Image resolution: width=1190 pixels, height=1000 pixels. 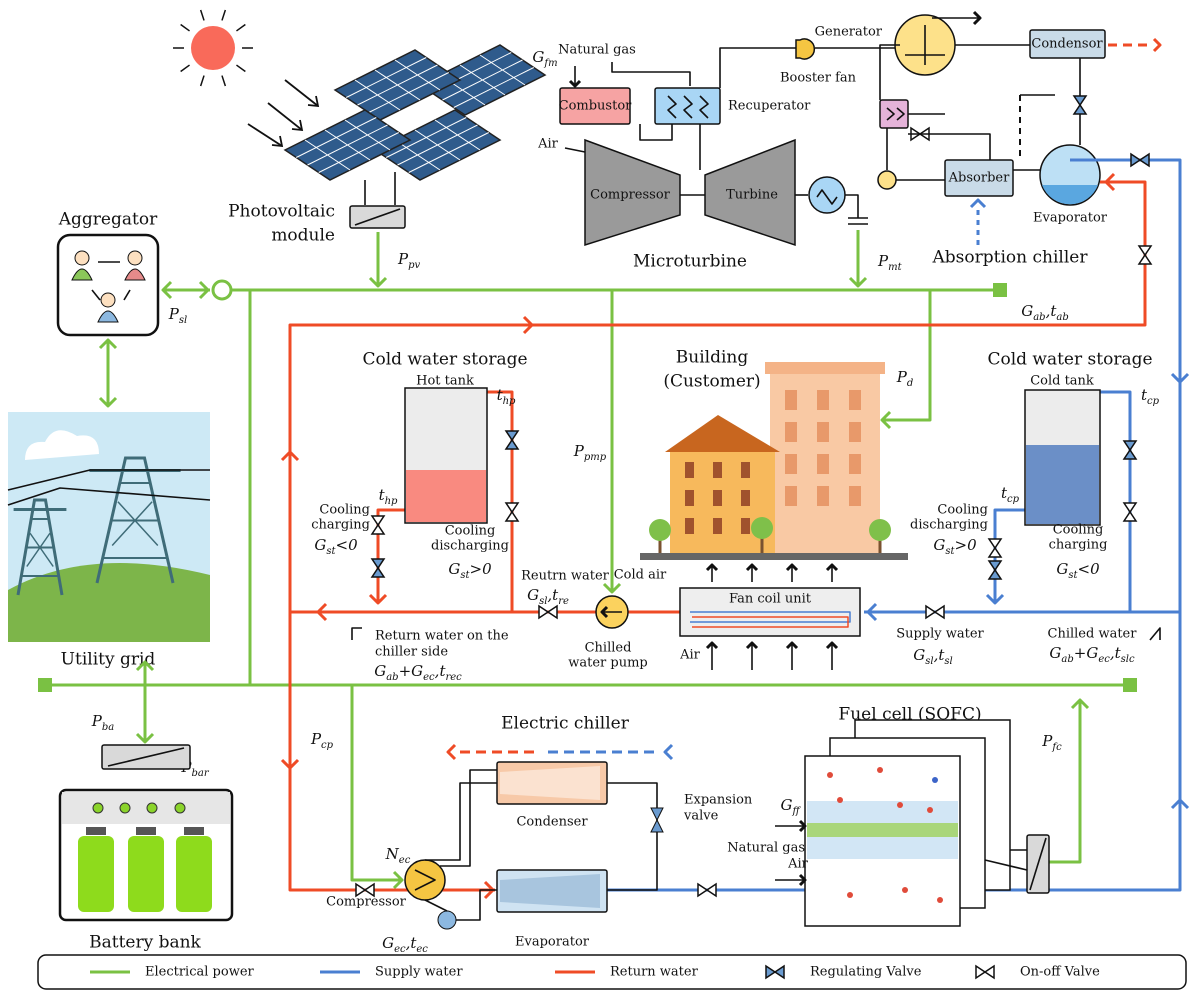 I want to click on tower-brace, so click(x=38, y=549).